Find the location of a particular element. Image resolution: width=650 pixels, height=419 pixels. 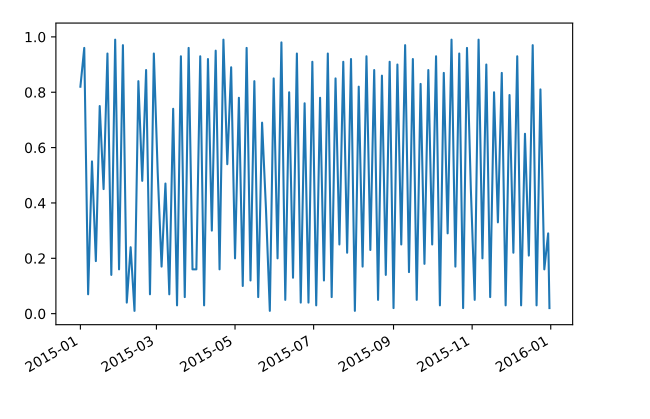

y-tick-label: 0.0 is located at coordinates (35, 314).